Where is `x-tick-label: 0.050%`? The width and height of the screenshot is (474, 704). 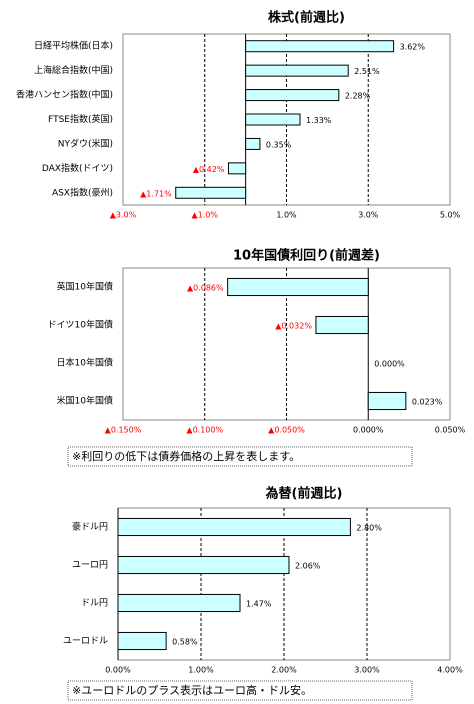 x-tick-label: 0.050% is located at coordinates (450, 430).